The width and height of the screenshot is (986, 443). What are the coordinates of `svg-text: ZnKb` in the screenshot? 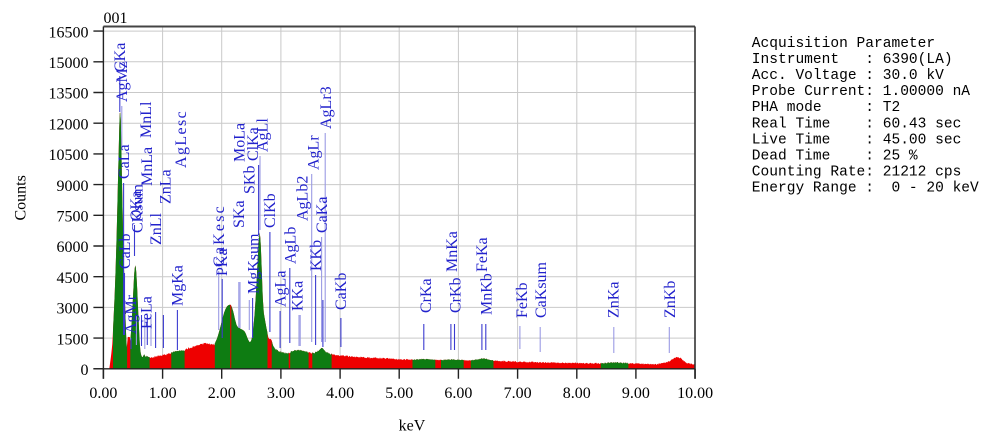 It's located at (670, 299).